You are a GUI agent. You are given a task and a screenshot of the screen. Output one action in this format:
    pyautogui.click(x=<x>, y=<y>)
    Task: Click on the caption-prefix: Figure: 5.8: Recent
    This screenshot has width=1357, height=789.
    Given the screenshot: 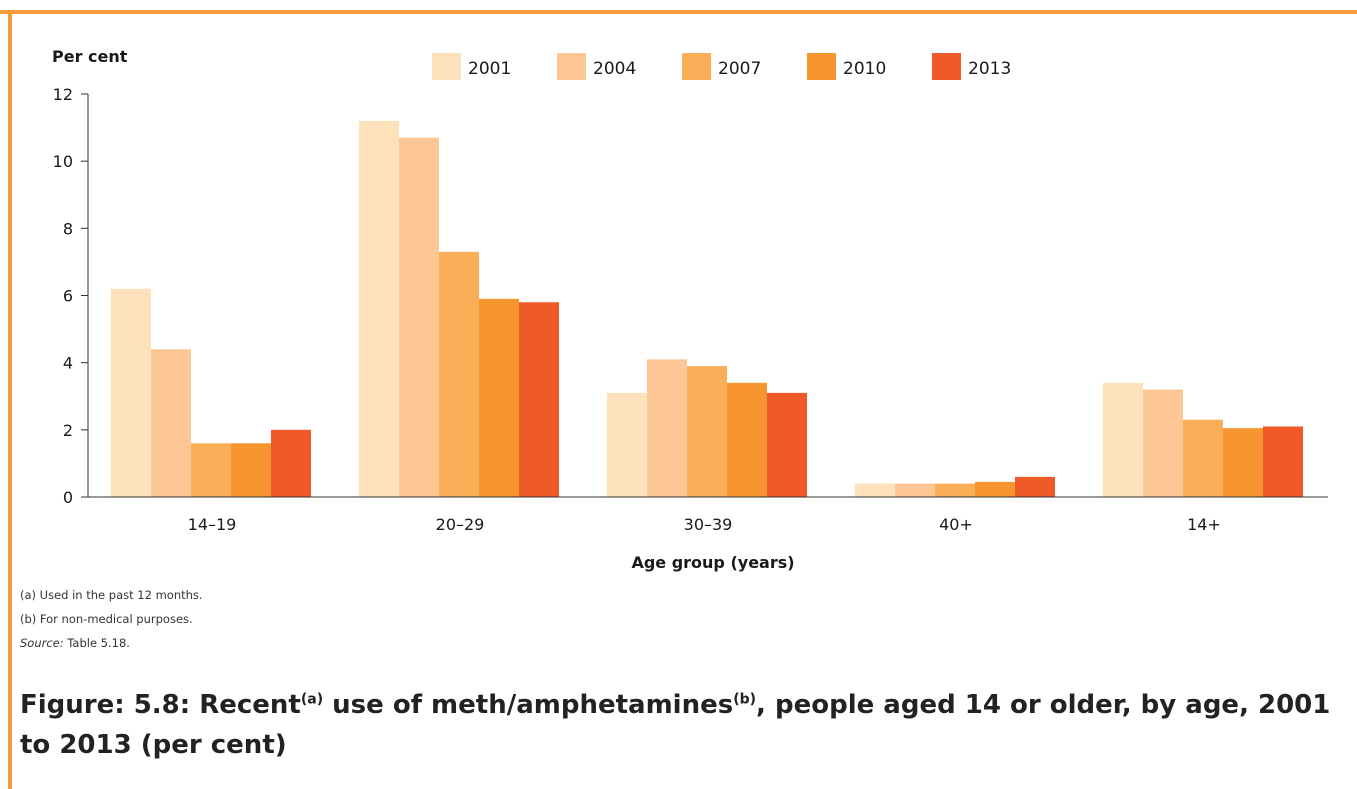 What is the action you would take?
    pyautogui.click(x=160, y=705)
    